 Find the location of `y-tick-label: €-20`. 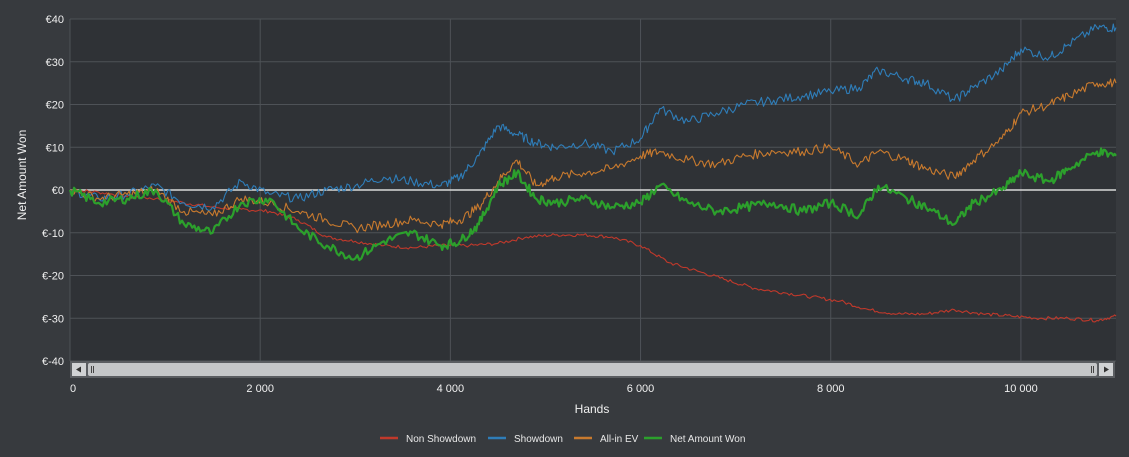

y-tick-label: €-20 is located at coordinates (53, 277).